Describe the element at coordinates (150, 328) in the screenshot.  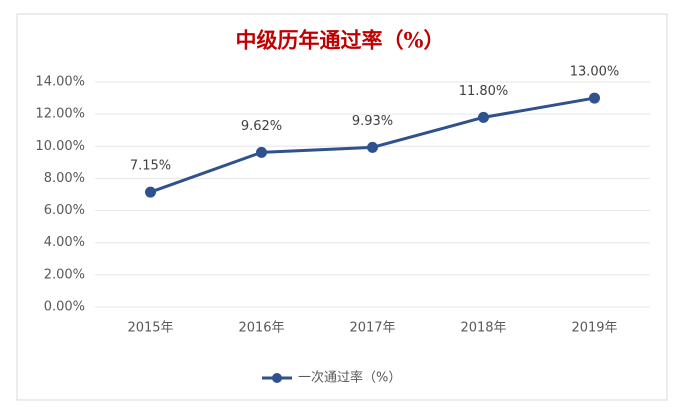
I see `x-tick-label: 2015年` at that location.